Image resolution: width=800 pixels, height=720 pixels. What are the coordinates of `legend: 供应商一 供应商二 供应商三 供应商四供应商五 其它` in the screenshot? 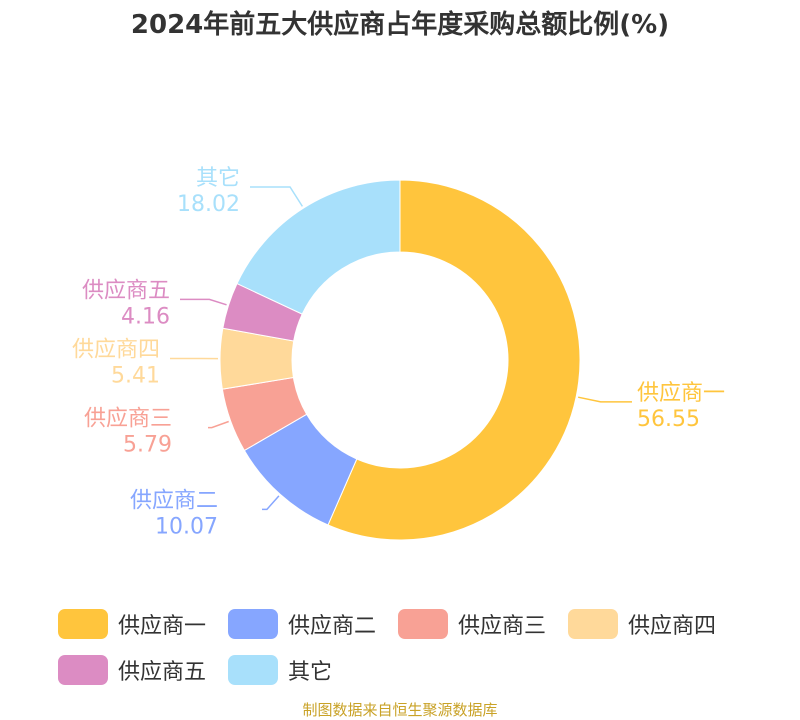 It's located at (423, 647).